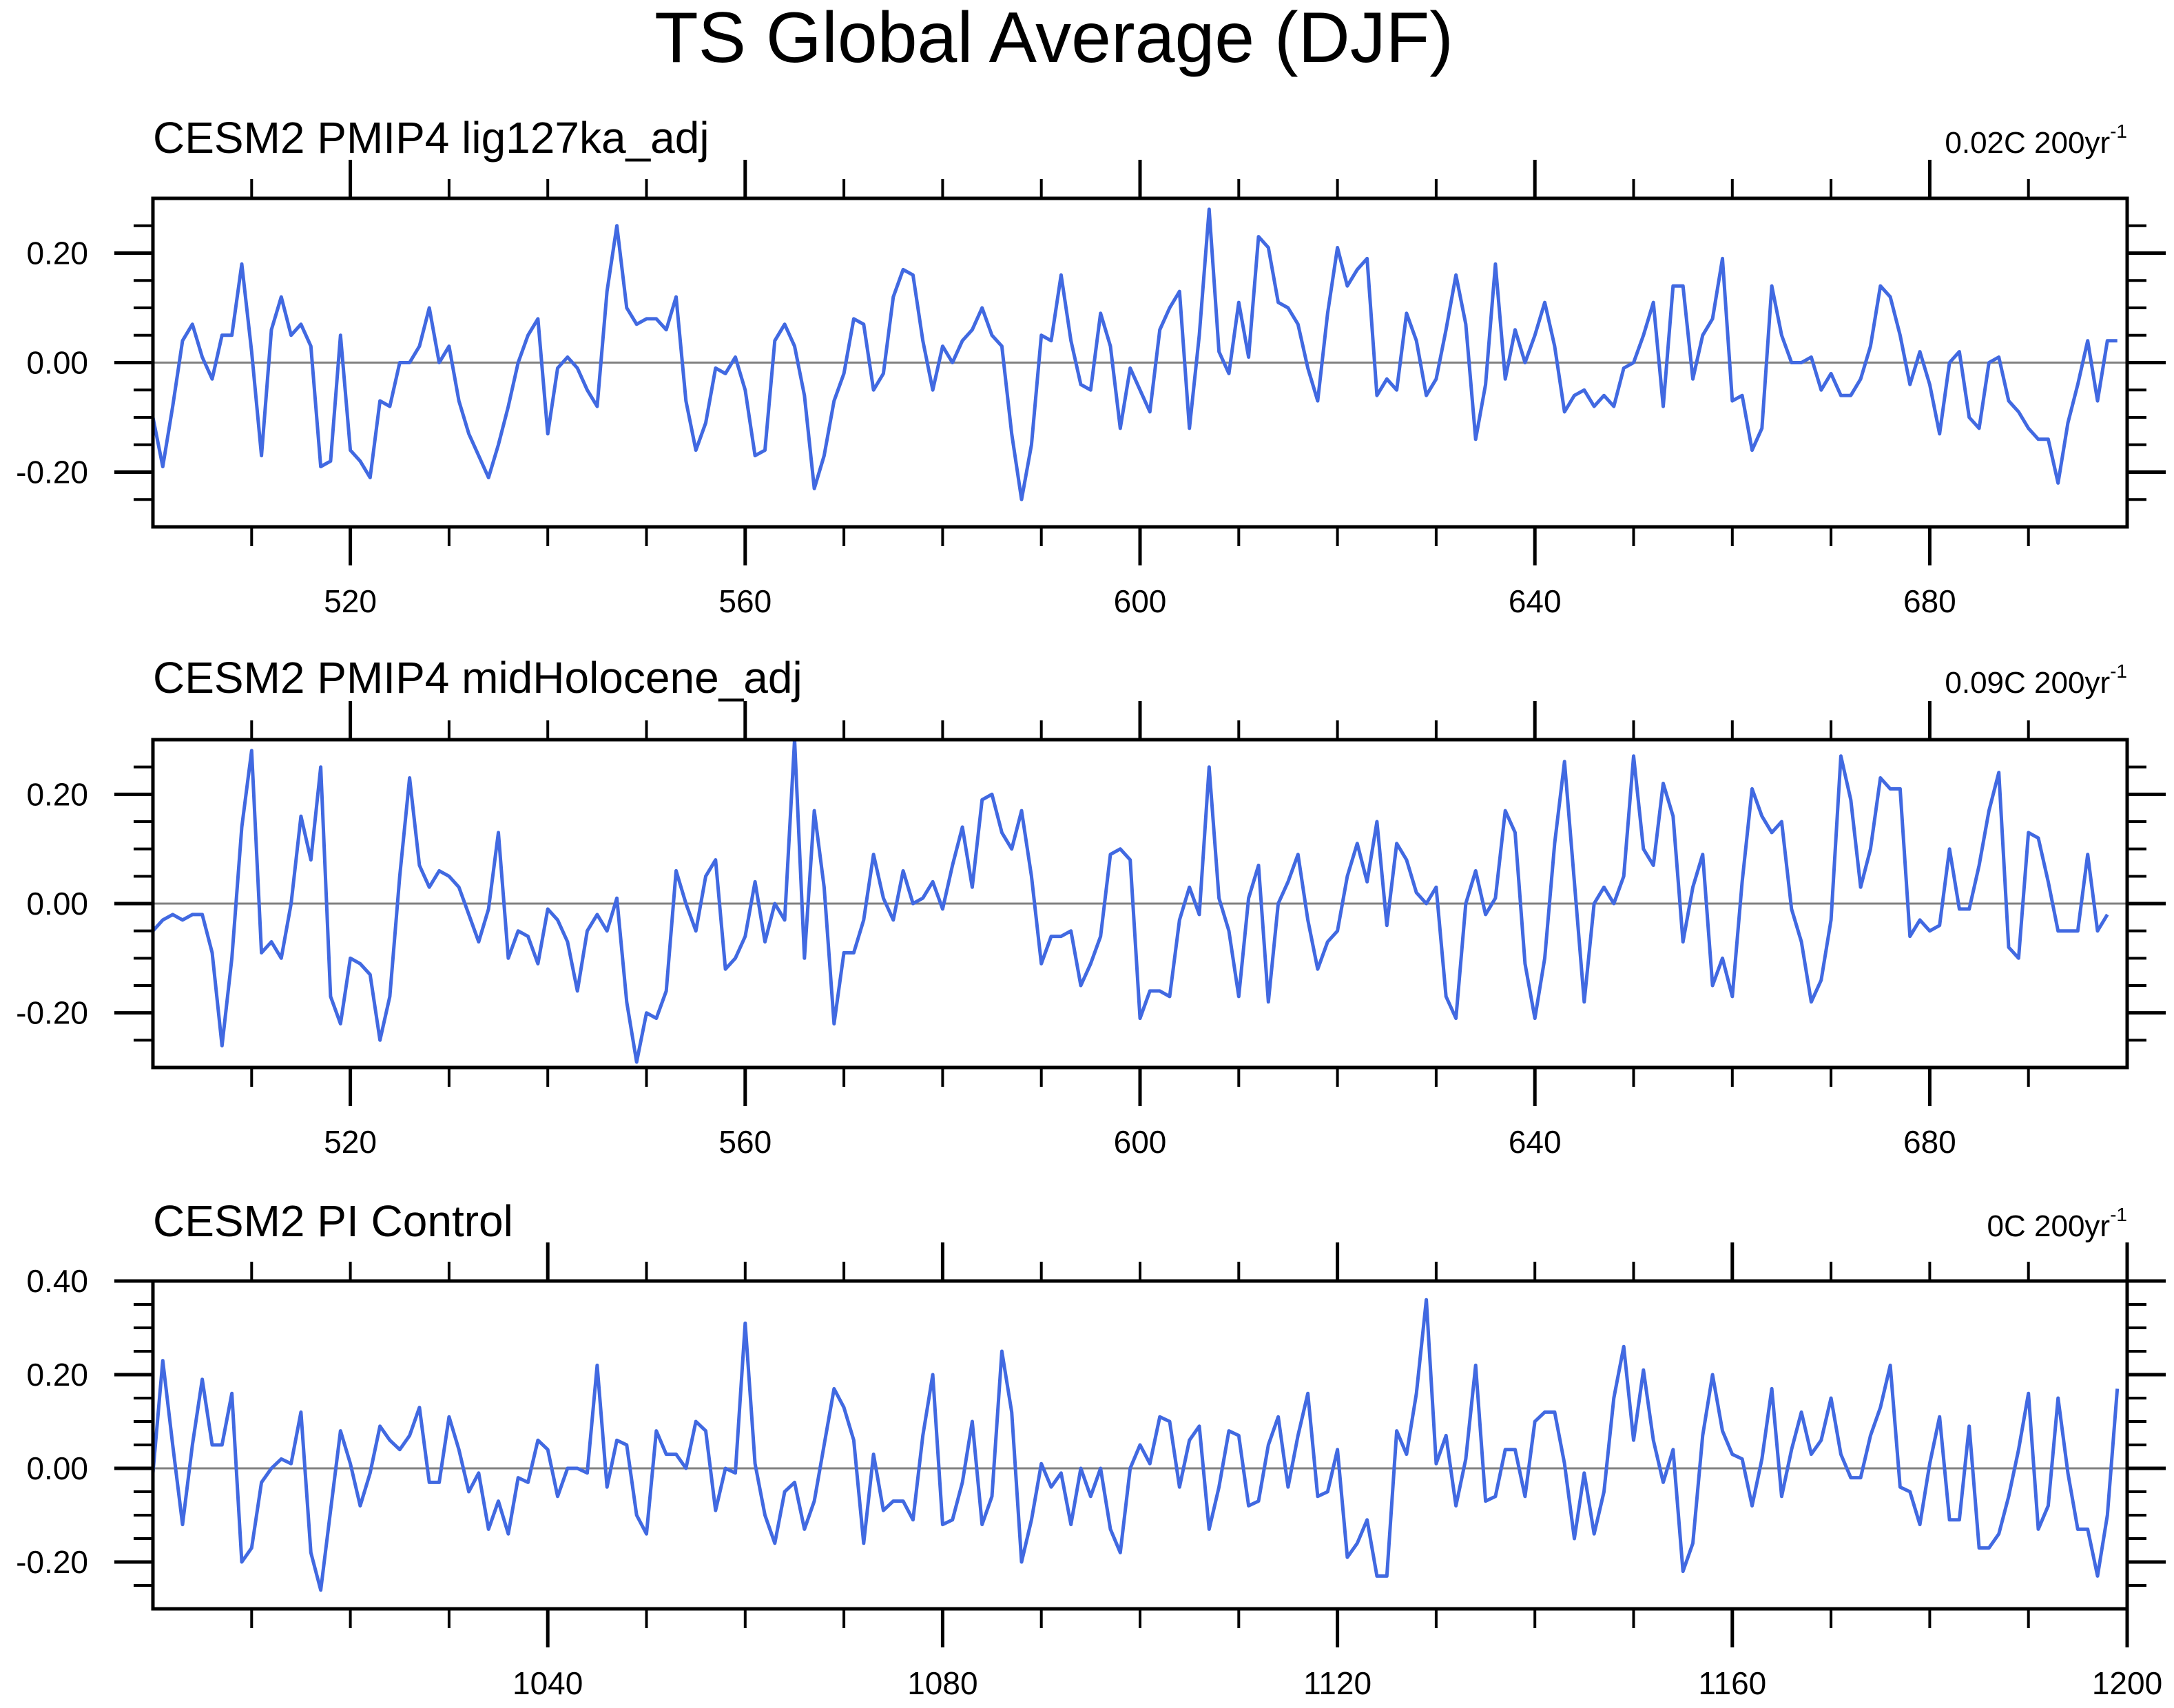 The width and height of the screenshot is (2174, 1708). Describe the element at coordinates (1053, 39) in the screenshot. I see `figure-title: TS Global Average (DJF)` at that location.